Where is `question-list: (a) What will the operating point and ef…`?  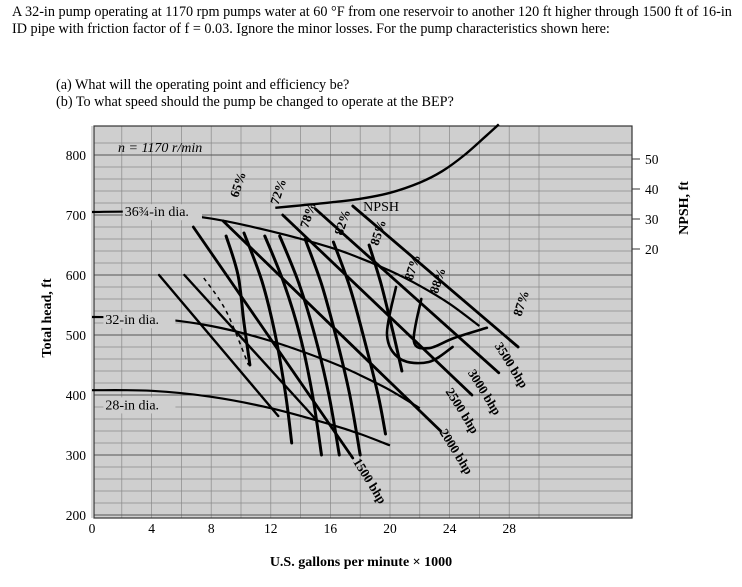
question-list: (a) What will the operating point and ef… is located at coordinates (255, 94).